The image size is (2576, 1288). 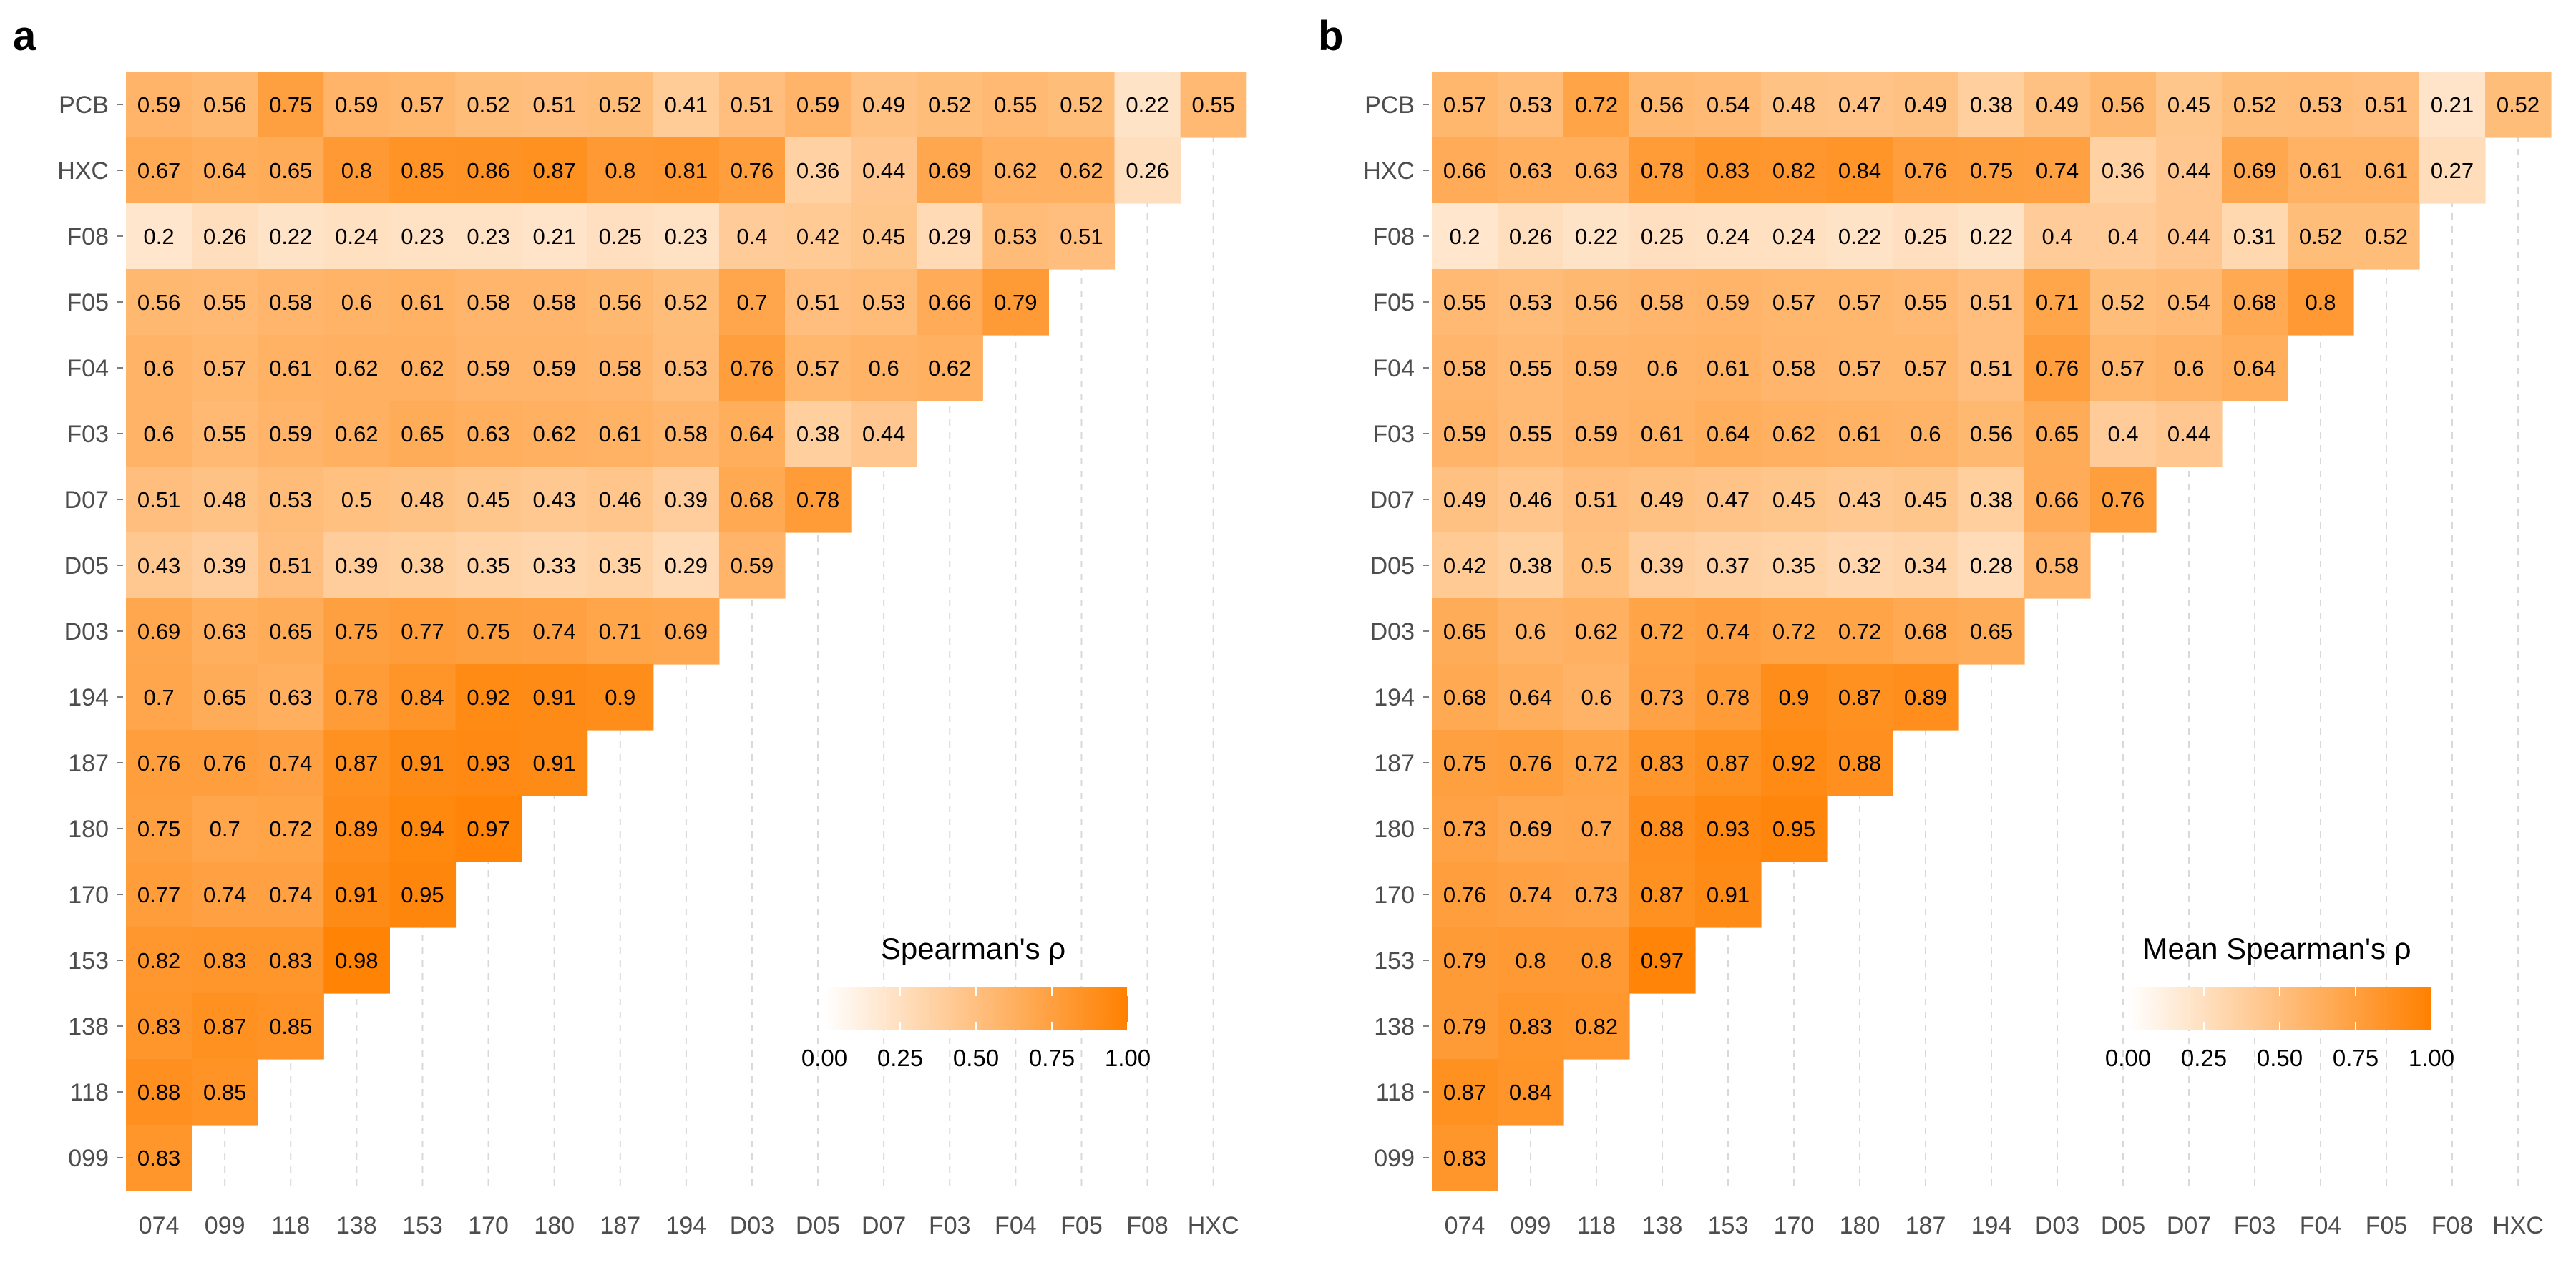 I want to click on x-tick-label: F04, so click(x=1016, y=1225).